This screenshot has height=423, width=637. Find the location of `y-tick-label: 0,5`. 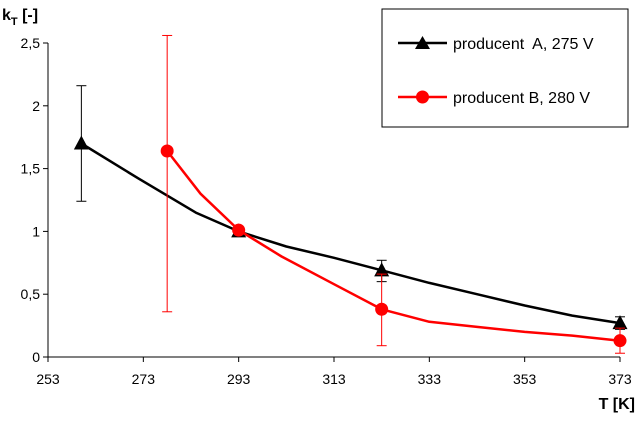

y-tick-label: 0,5 is located at coordinates (31, 294).